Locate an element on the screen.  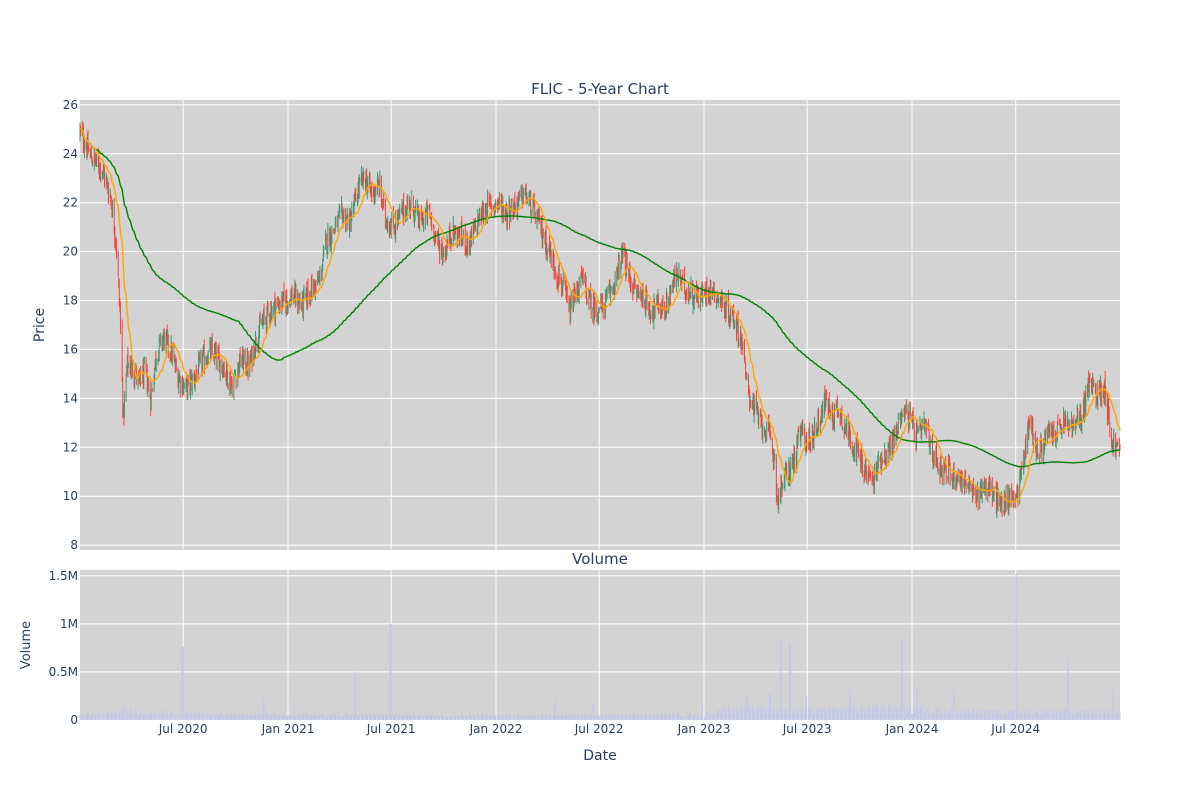
price-y-tick-label: 12 is located at coordinates (70, 447).